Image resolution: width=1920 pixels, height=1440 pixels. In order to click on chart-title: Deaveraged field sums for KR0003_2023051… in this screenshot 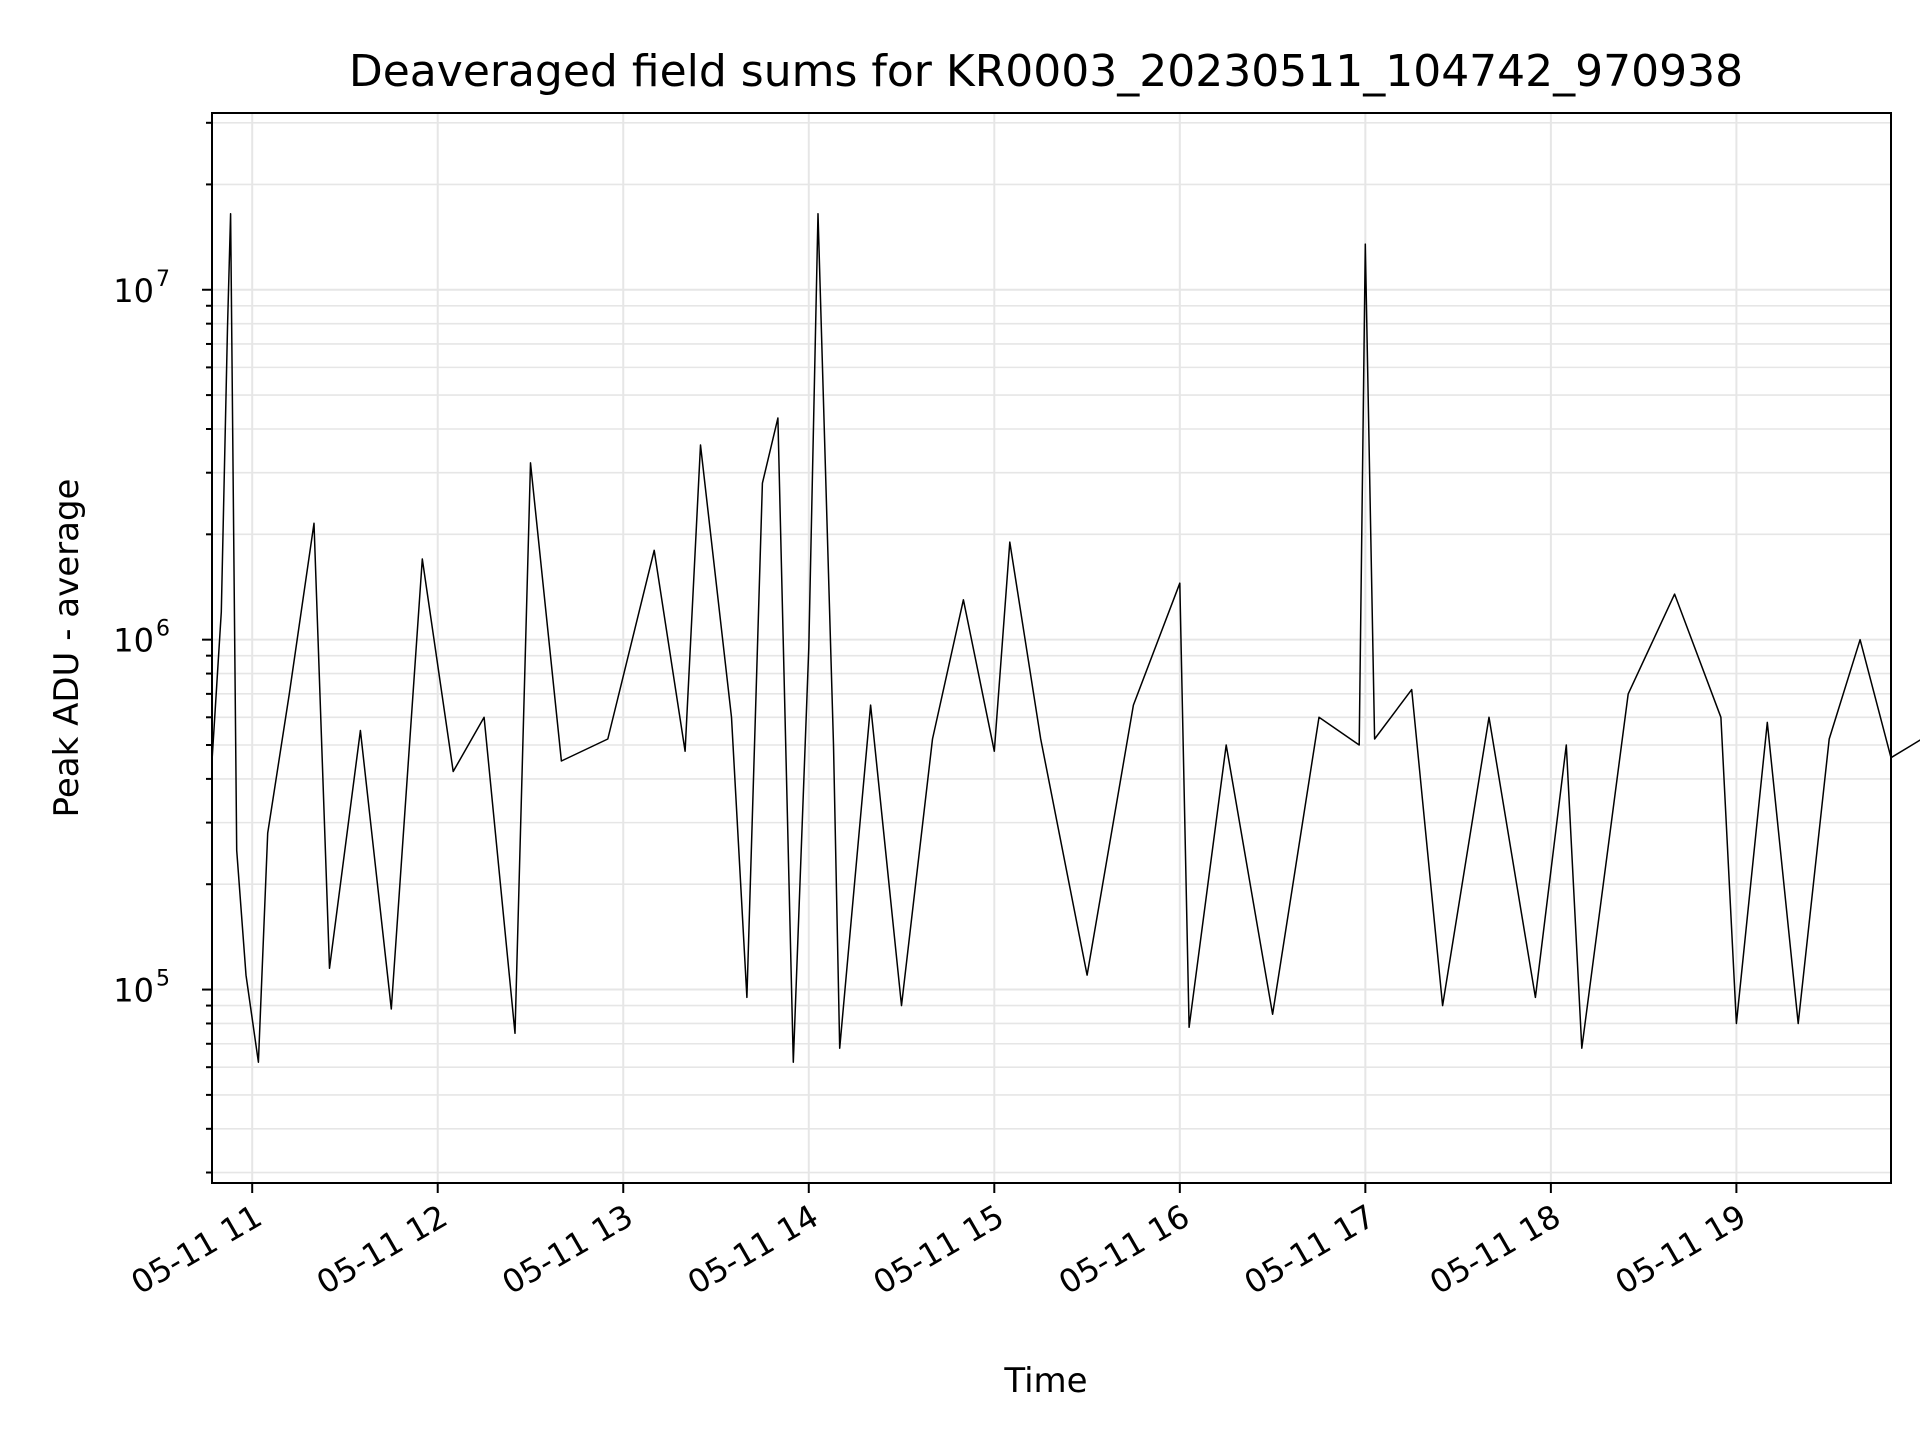, I will do `click(1046, 71)`.